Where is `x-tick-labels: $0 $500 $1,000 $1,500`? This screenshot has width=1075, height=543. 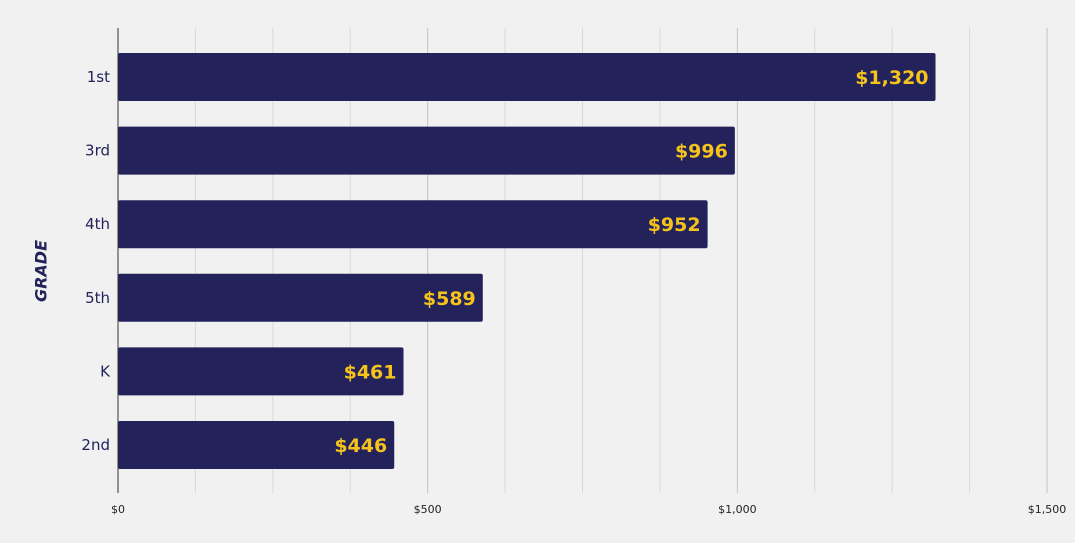 x-tick-labels: $0 $500 $1,000 $1,500 is located at coordinates (588, 509).